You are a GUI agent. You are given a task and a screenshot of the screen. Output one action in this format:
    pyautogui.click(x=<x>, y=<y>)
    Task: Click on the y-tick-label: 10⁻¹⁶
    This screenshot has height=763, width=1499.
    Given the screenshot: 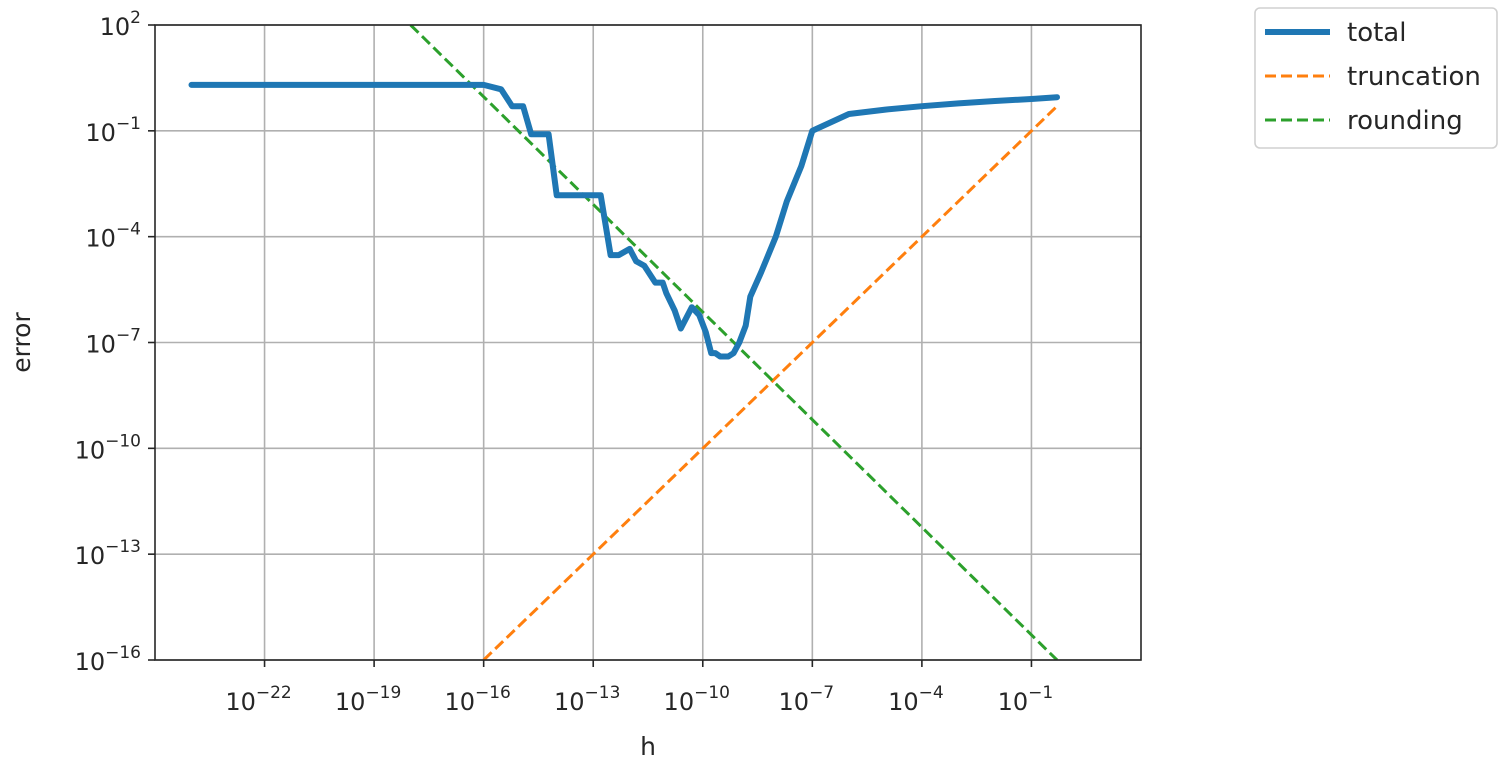 What is the action you would take?
    pyautogui.click(x=108, y=659)
    